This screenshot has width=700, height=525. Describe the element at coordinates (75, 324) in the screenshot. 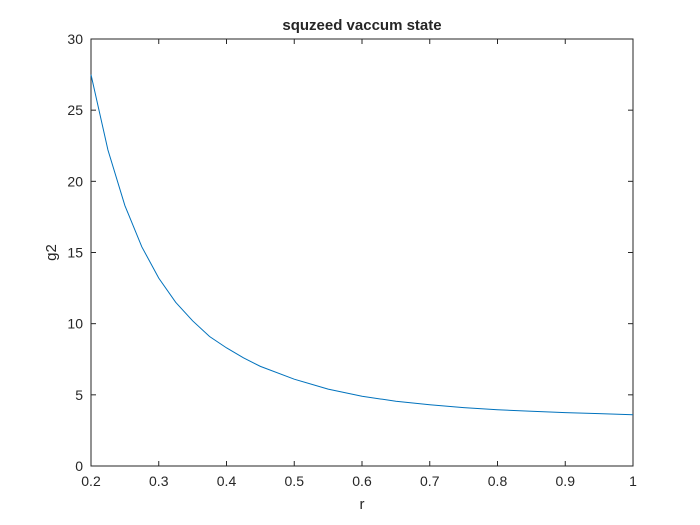

I see `y-tick-label: 10` at that location.